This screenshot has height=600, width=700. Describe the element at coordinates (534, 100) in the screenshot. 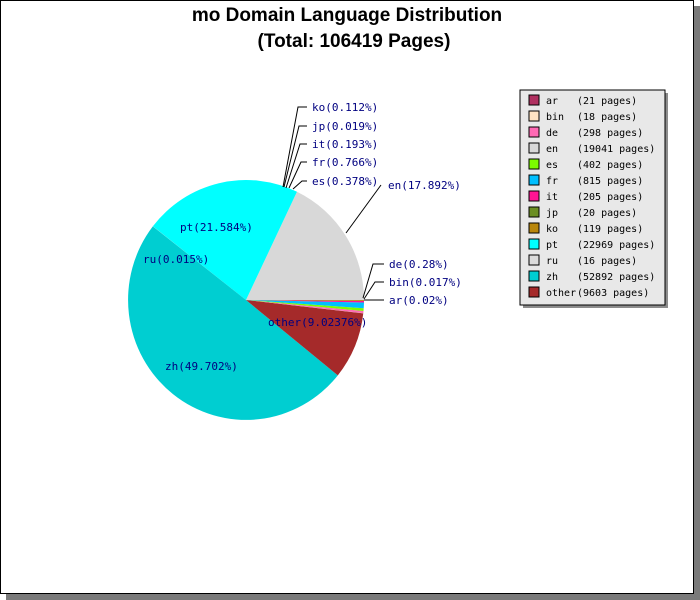

I see `legend-swatch-ar` at that location.